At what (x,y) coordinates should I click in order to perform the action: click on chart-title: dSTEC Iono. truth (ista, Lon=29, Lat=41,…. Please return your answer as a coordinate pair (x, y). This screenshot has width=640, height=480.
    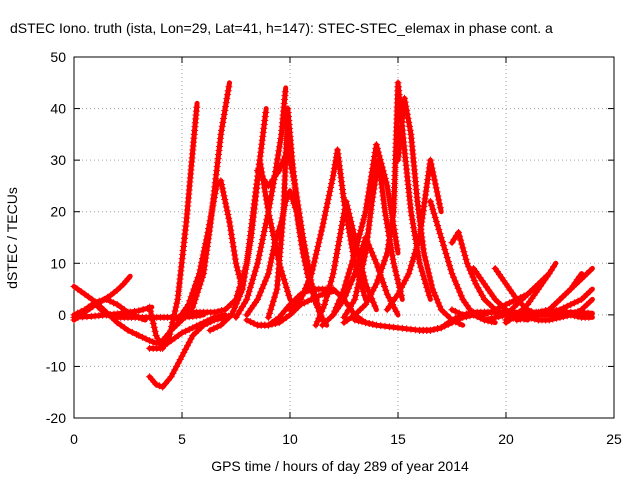
    Looking at the image, I should click on (281, 28).